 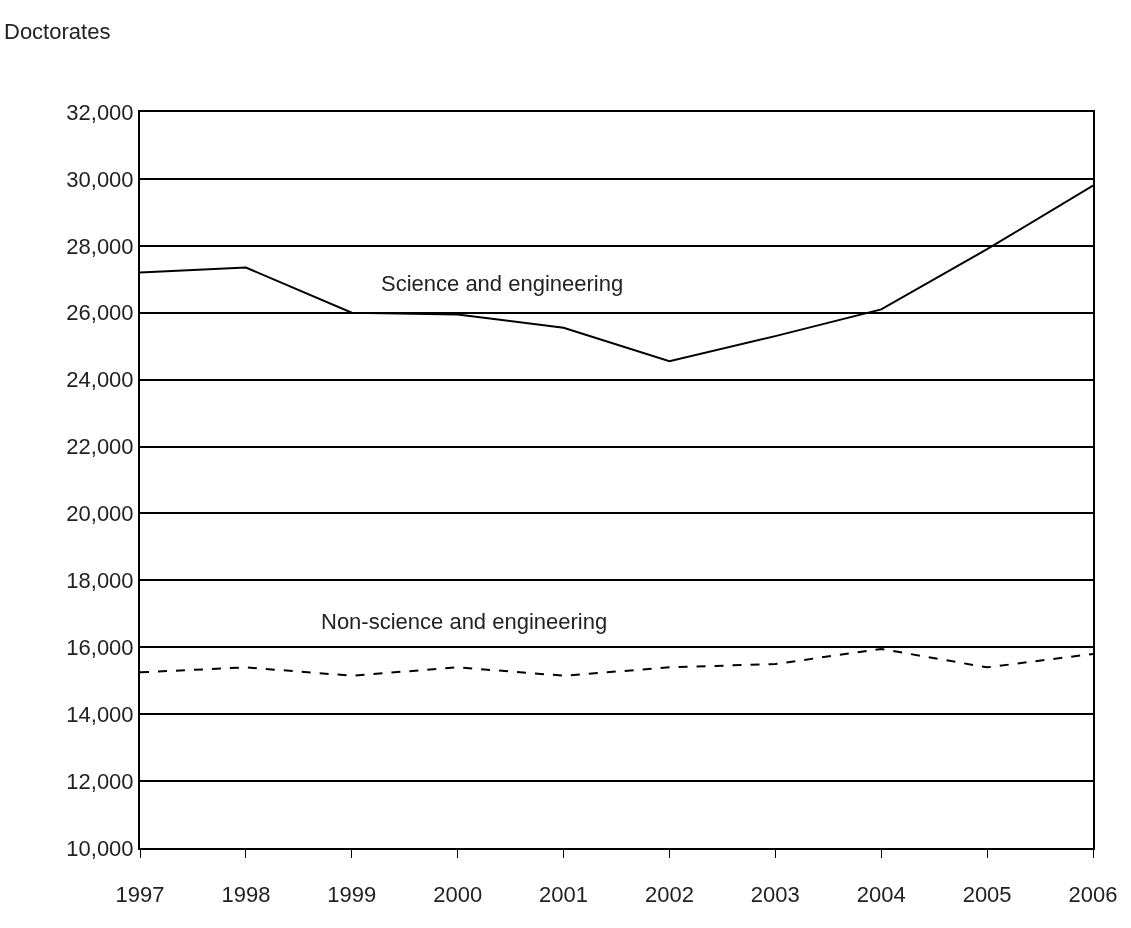 What do you see at coordinates (775, 895) in the screenshot?
I see `x-tick-label: 2003` at bounding box center [775, 895].